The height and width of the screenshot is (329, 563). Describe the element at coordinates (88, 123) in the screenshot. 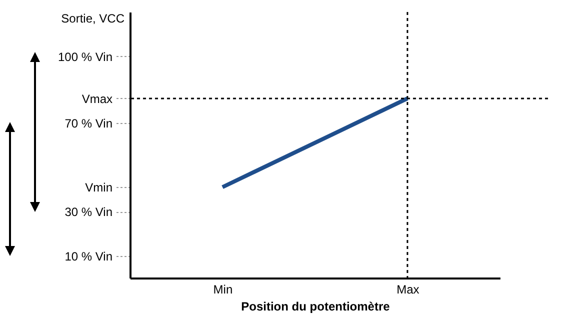

I see `y-tick-label: 70 % Vin` at that location.